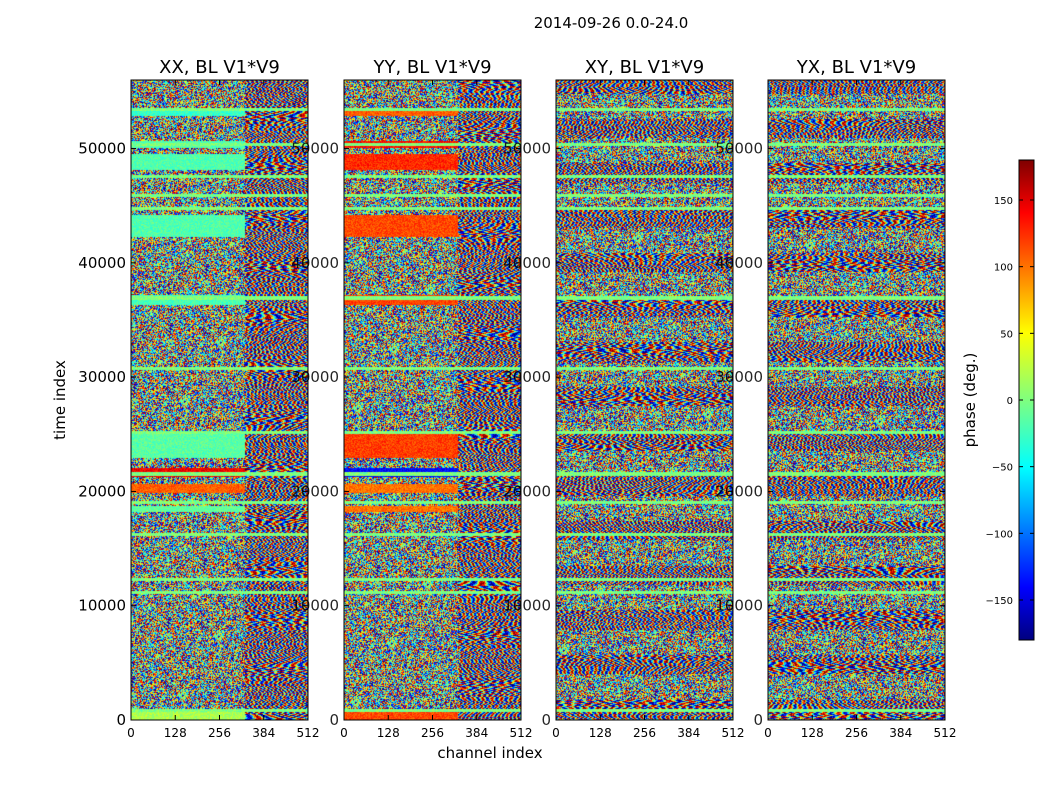  I want to click on colorbar-tick-label: −50, so click(1002, 468).